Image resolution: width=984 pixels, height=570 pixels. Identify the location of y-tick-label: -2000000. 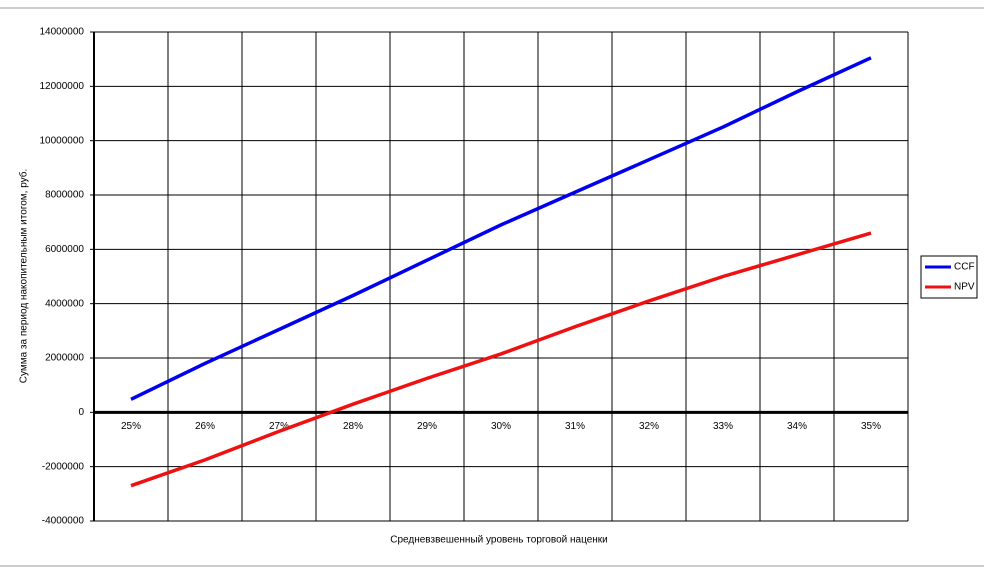
(63, 466).